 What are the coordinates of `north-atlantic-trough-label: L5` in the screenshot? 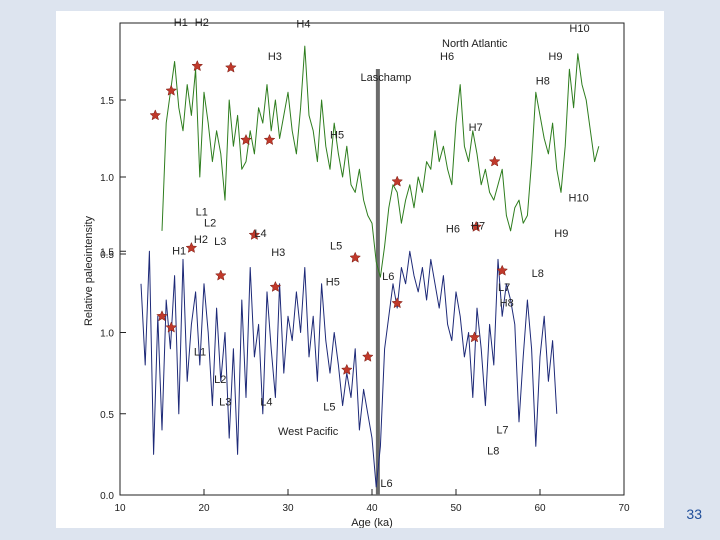 It's located at (336, 246).